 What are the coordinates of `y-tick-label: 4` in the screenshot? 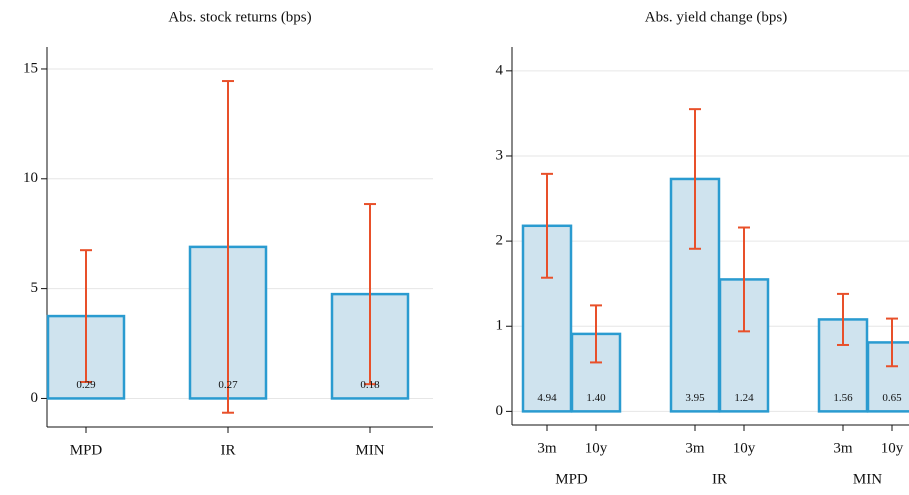 It's located at (500, 70).